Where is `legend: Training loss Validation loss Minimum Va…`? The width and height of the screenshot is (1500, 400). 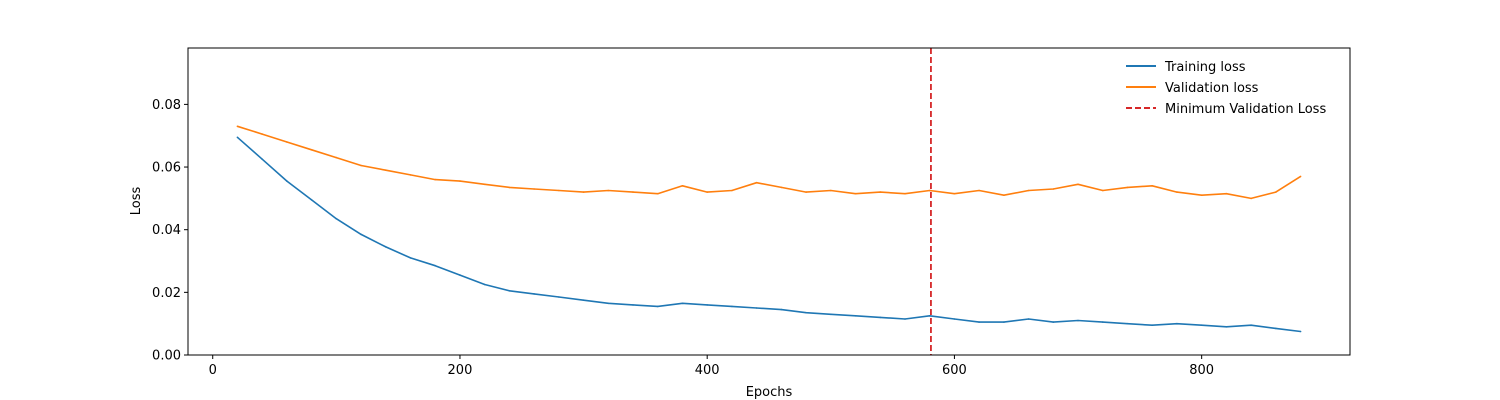 legend: Training loss Validation loss Minimum Va… is located at coordinates (1226, 88).